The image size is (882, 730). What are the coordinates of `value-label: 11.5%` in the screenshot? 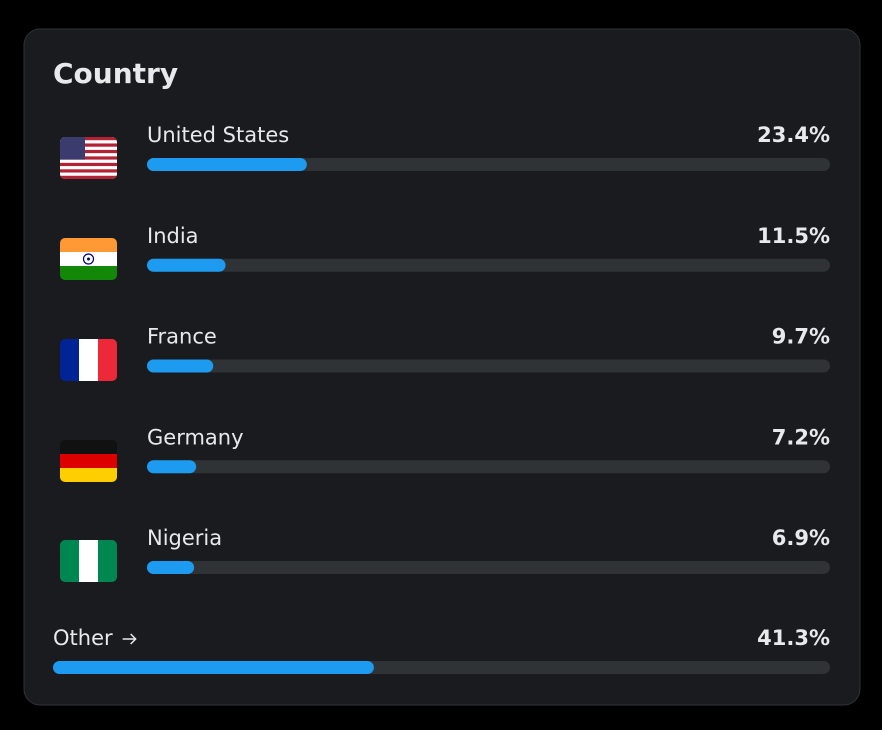 It's located at (793, 236).